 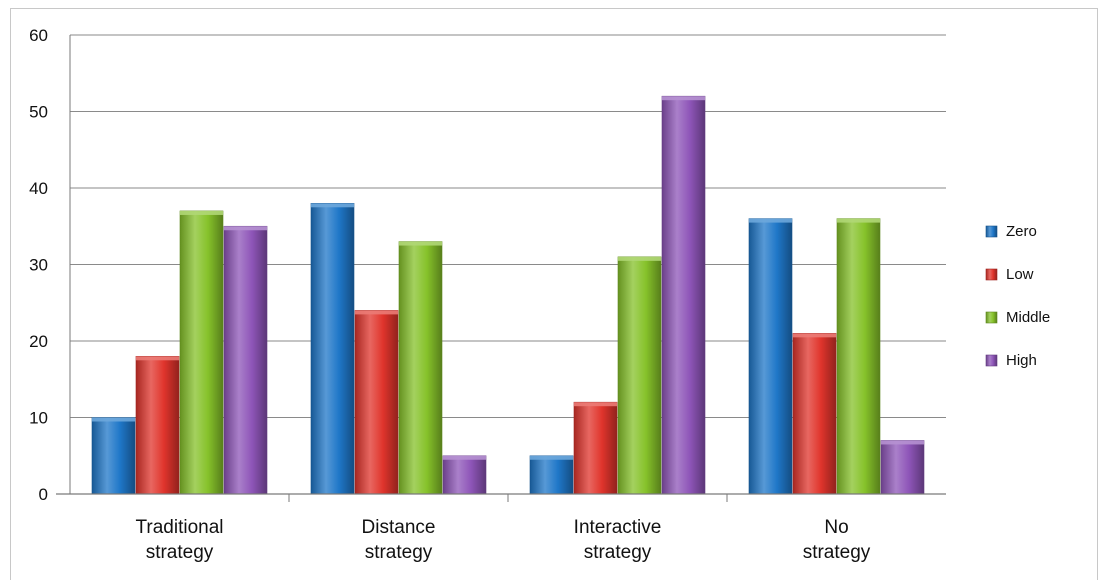 What do you see at coordinates (38, 112) in the screenshot?
I see `y-tick-label: 50` at bounding box center [38, 112].